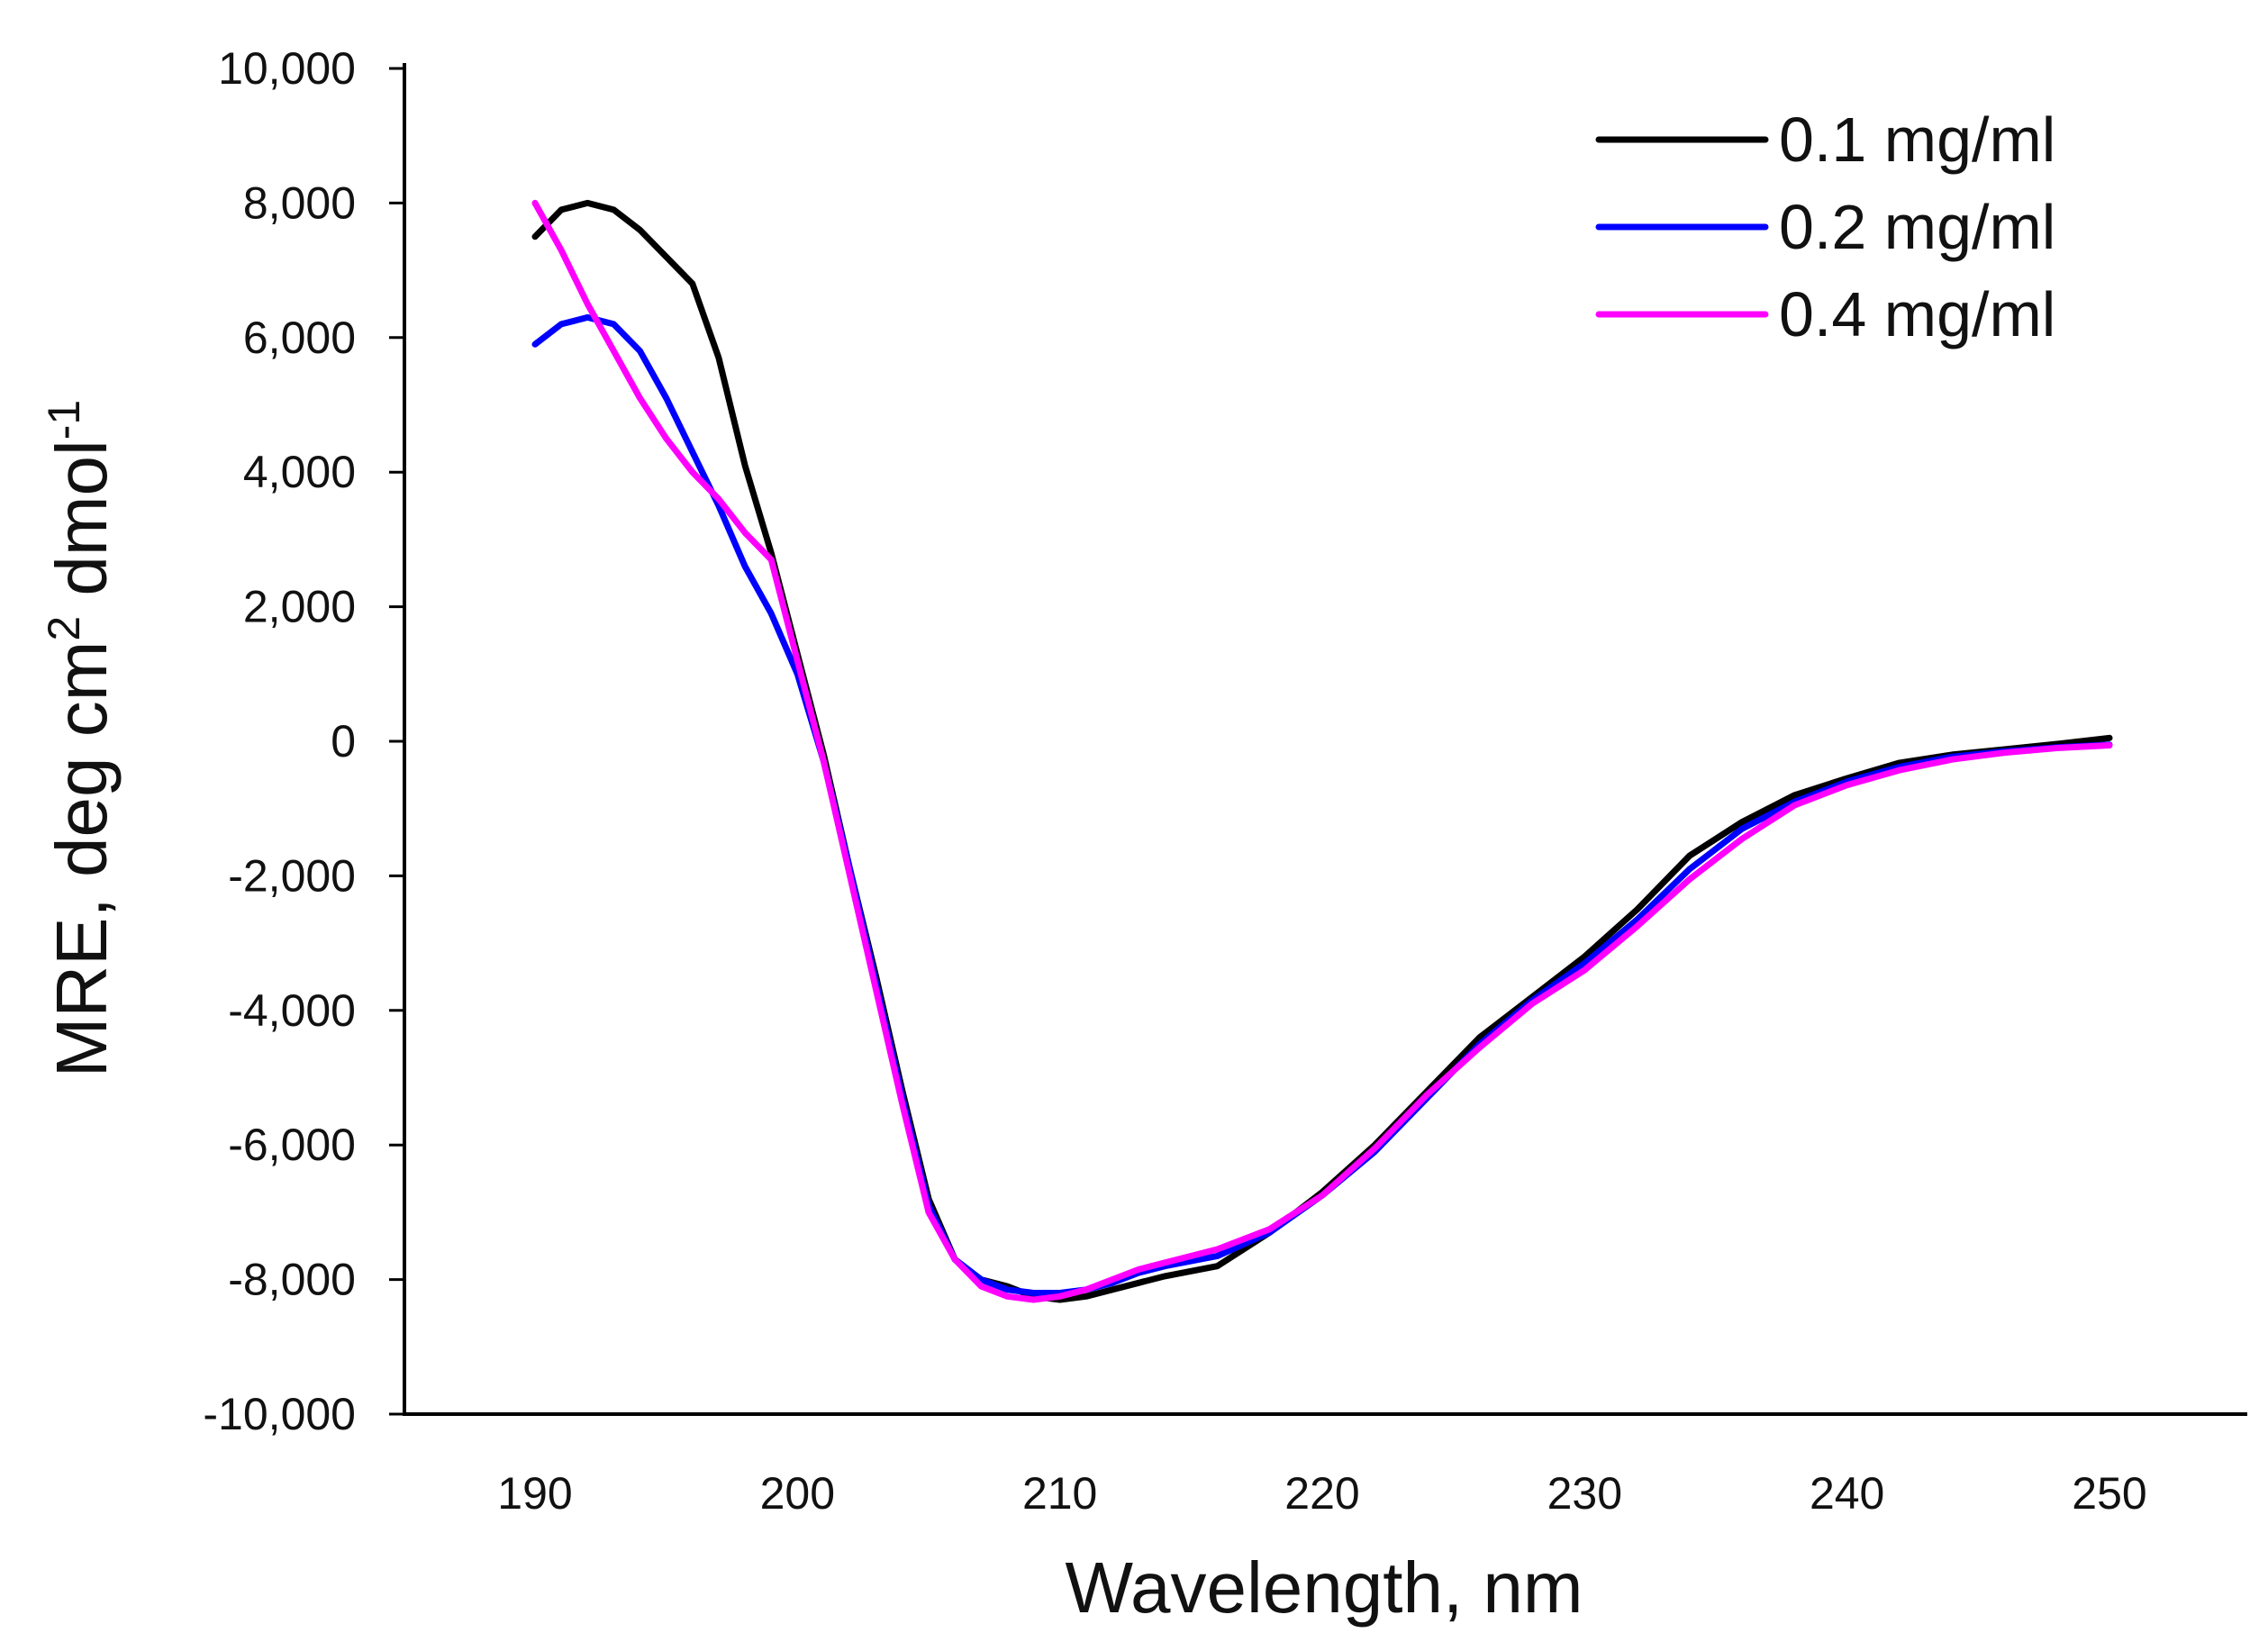  I want to click on y-axis-title-sup-2: 2, so click(64, 628).